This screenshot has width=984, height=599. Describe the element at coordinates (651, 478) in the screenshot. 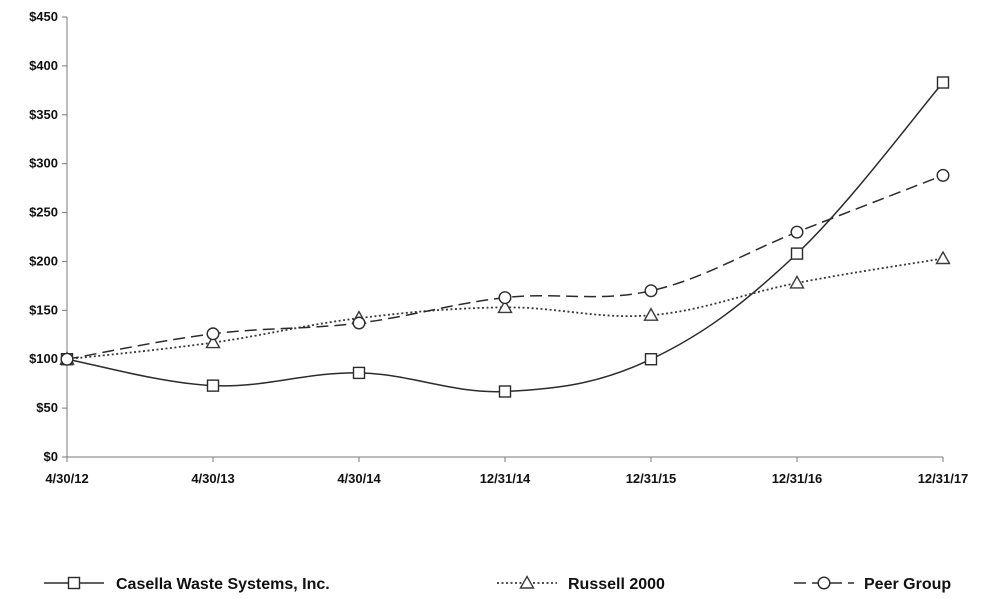

I see `x-tick-label: 12/31/15` at that location.